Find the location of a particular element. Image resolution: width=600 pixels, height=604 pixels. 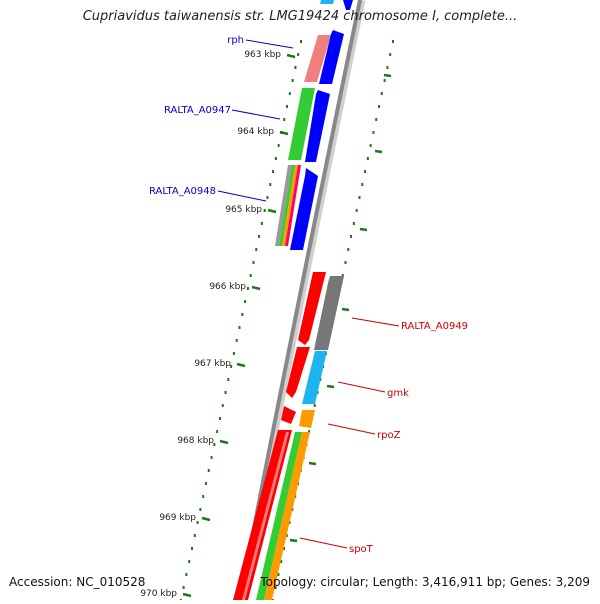

gene-label-left: RALTA_A0947 is located at coordinates (197, 110).